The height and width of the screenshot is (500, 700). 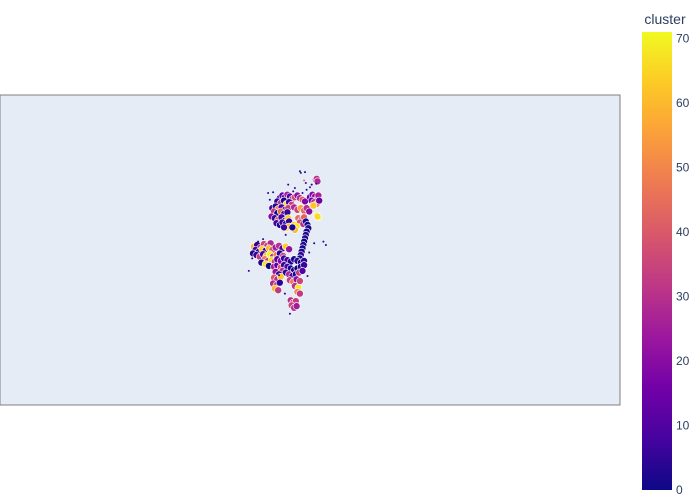 What do you see at coordinates (657, 261) in the screenshot?
I see `colorbar` at bounding box center [657, 261].